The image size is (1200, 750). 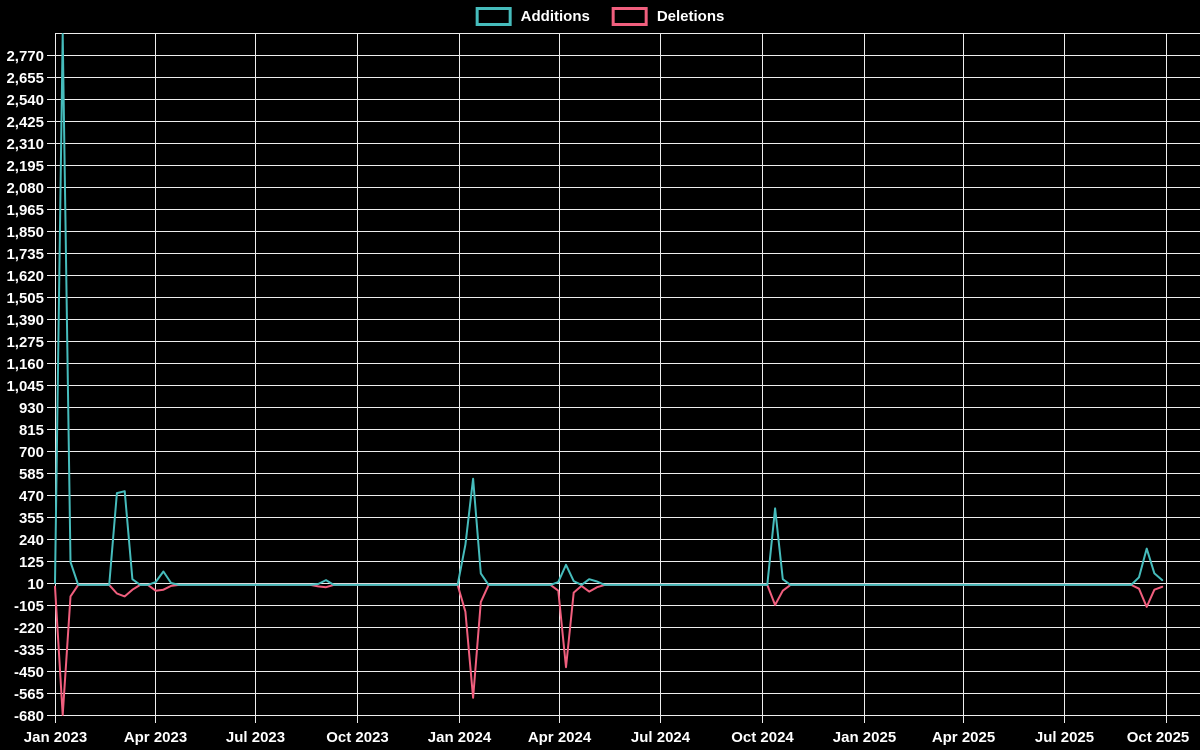 What do you see at coordinates (31, 452) in the screenshot?
I see `y-tick-label: 700` at bounding box center [31, 452].